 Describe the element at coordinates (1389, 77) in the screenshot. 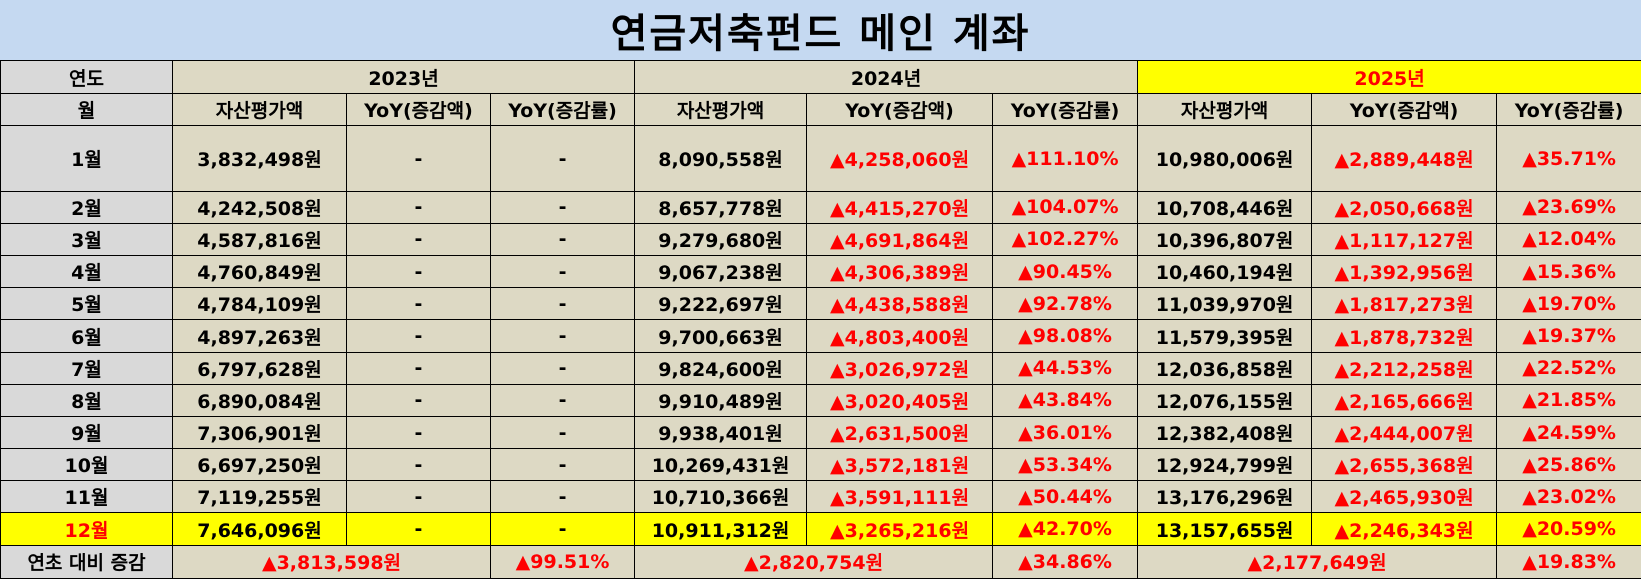

I see `year-2025-header: 2025년` at that location.